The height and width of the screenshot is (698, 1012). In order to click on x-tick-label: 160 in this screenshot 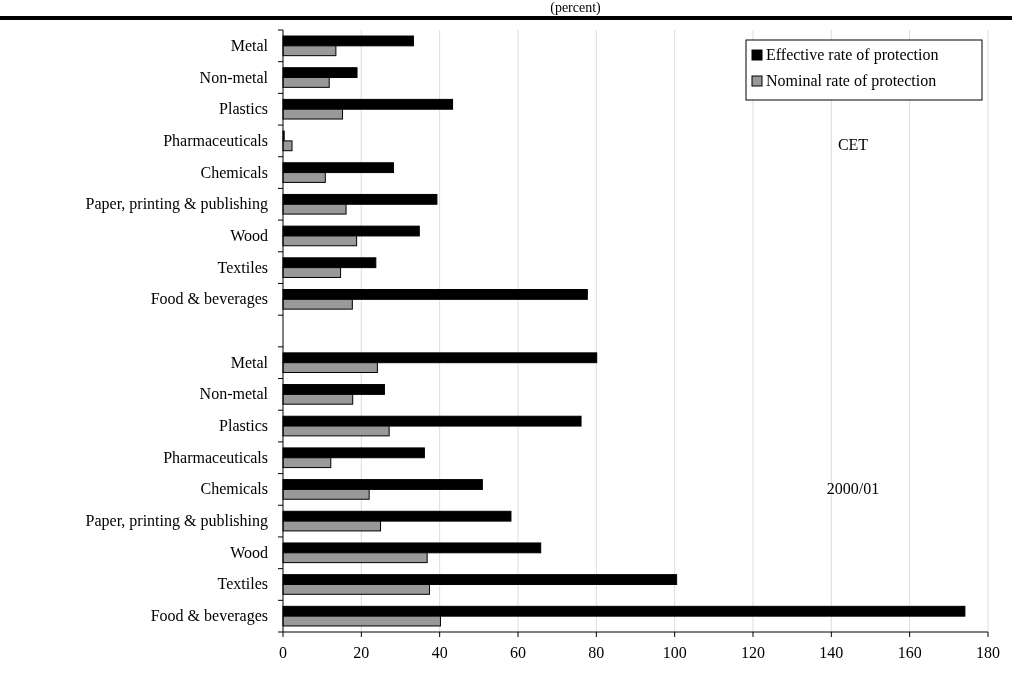, I will do `click(909, 652)`.